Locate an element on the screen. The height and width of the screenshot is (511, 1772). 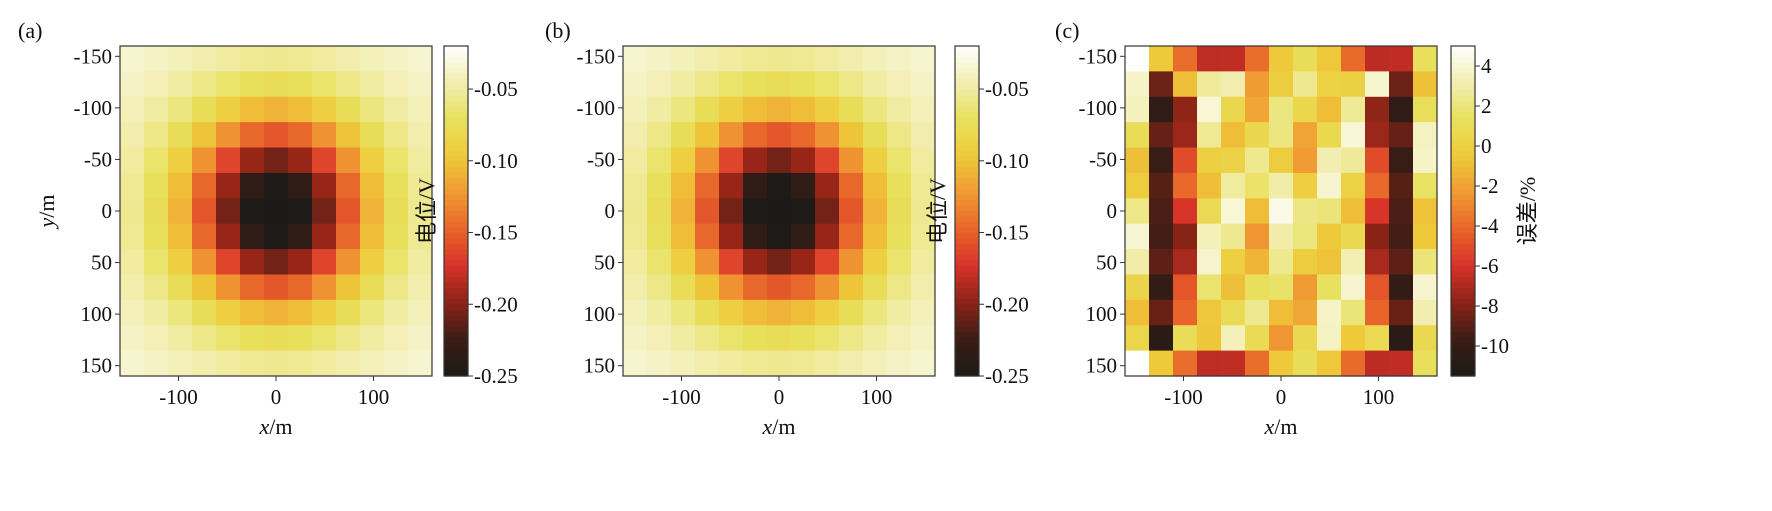
colorbar-label: 电位/V is located at coordinates (426, 211).